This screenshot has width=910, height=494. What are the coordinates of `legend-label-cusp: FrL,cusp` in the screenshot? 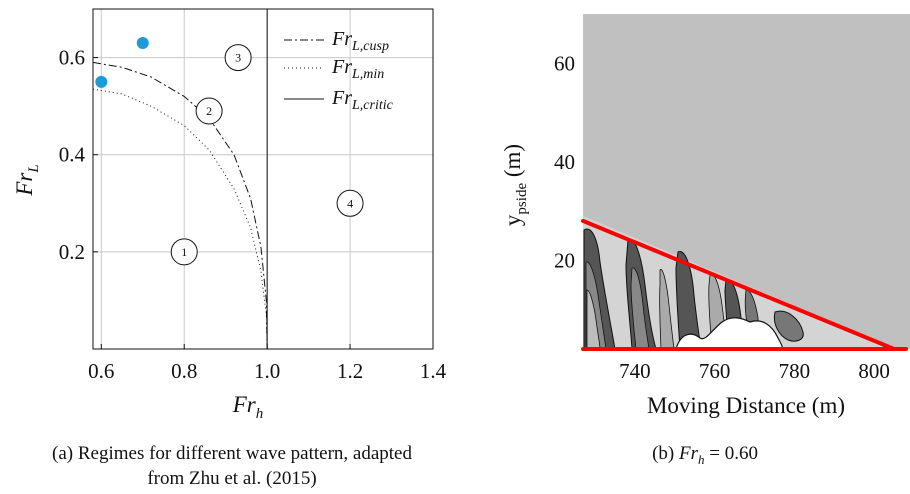 It's located at (360, 41).